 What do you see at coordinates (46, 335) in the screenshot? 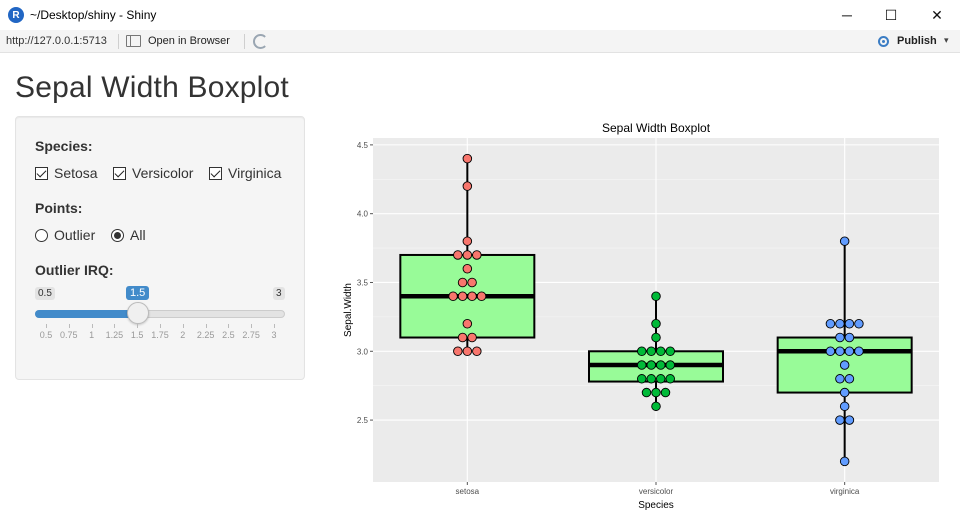
I see `slider-tick-label: 0.5` at bounding box center [46, 335].